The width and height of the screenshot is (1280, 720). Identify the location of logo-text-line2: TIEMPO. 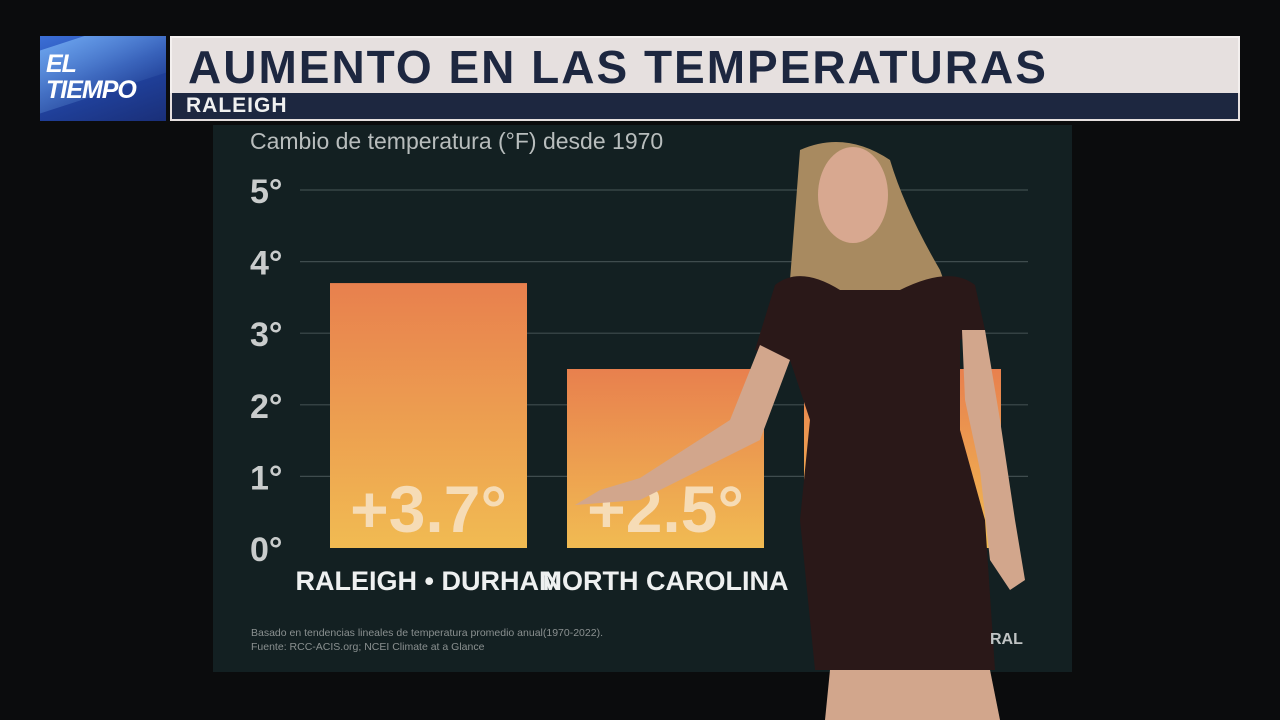
(91, 90).